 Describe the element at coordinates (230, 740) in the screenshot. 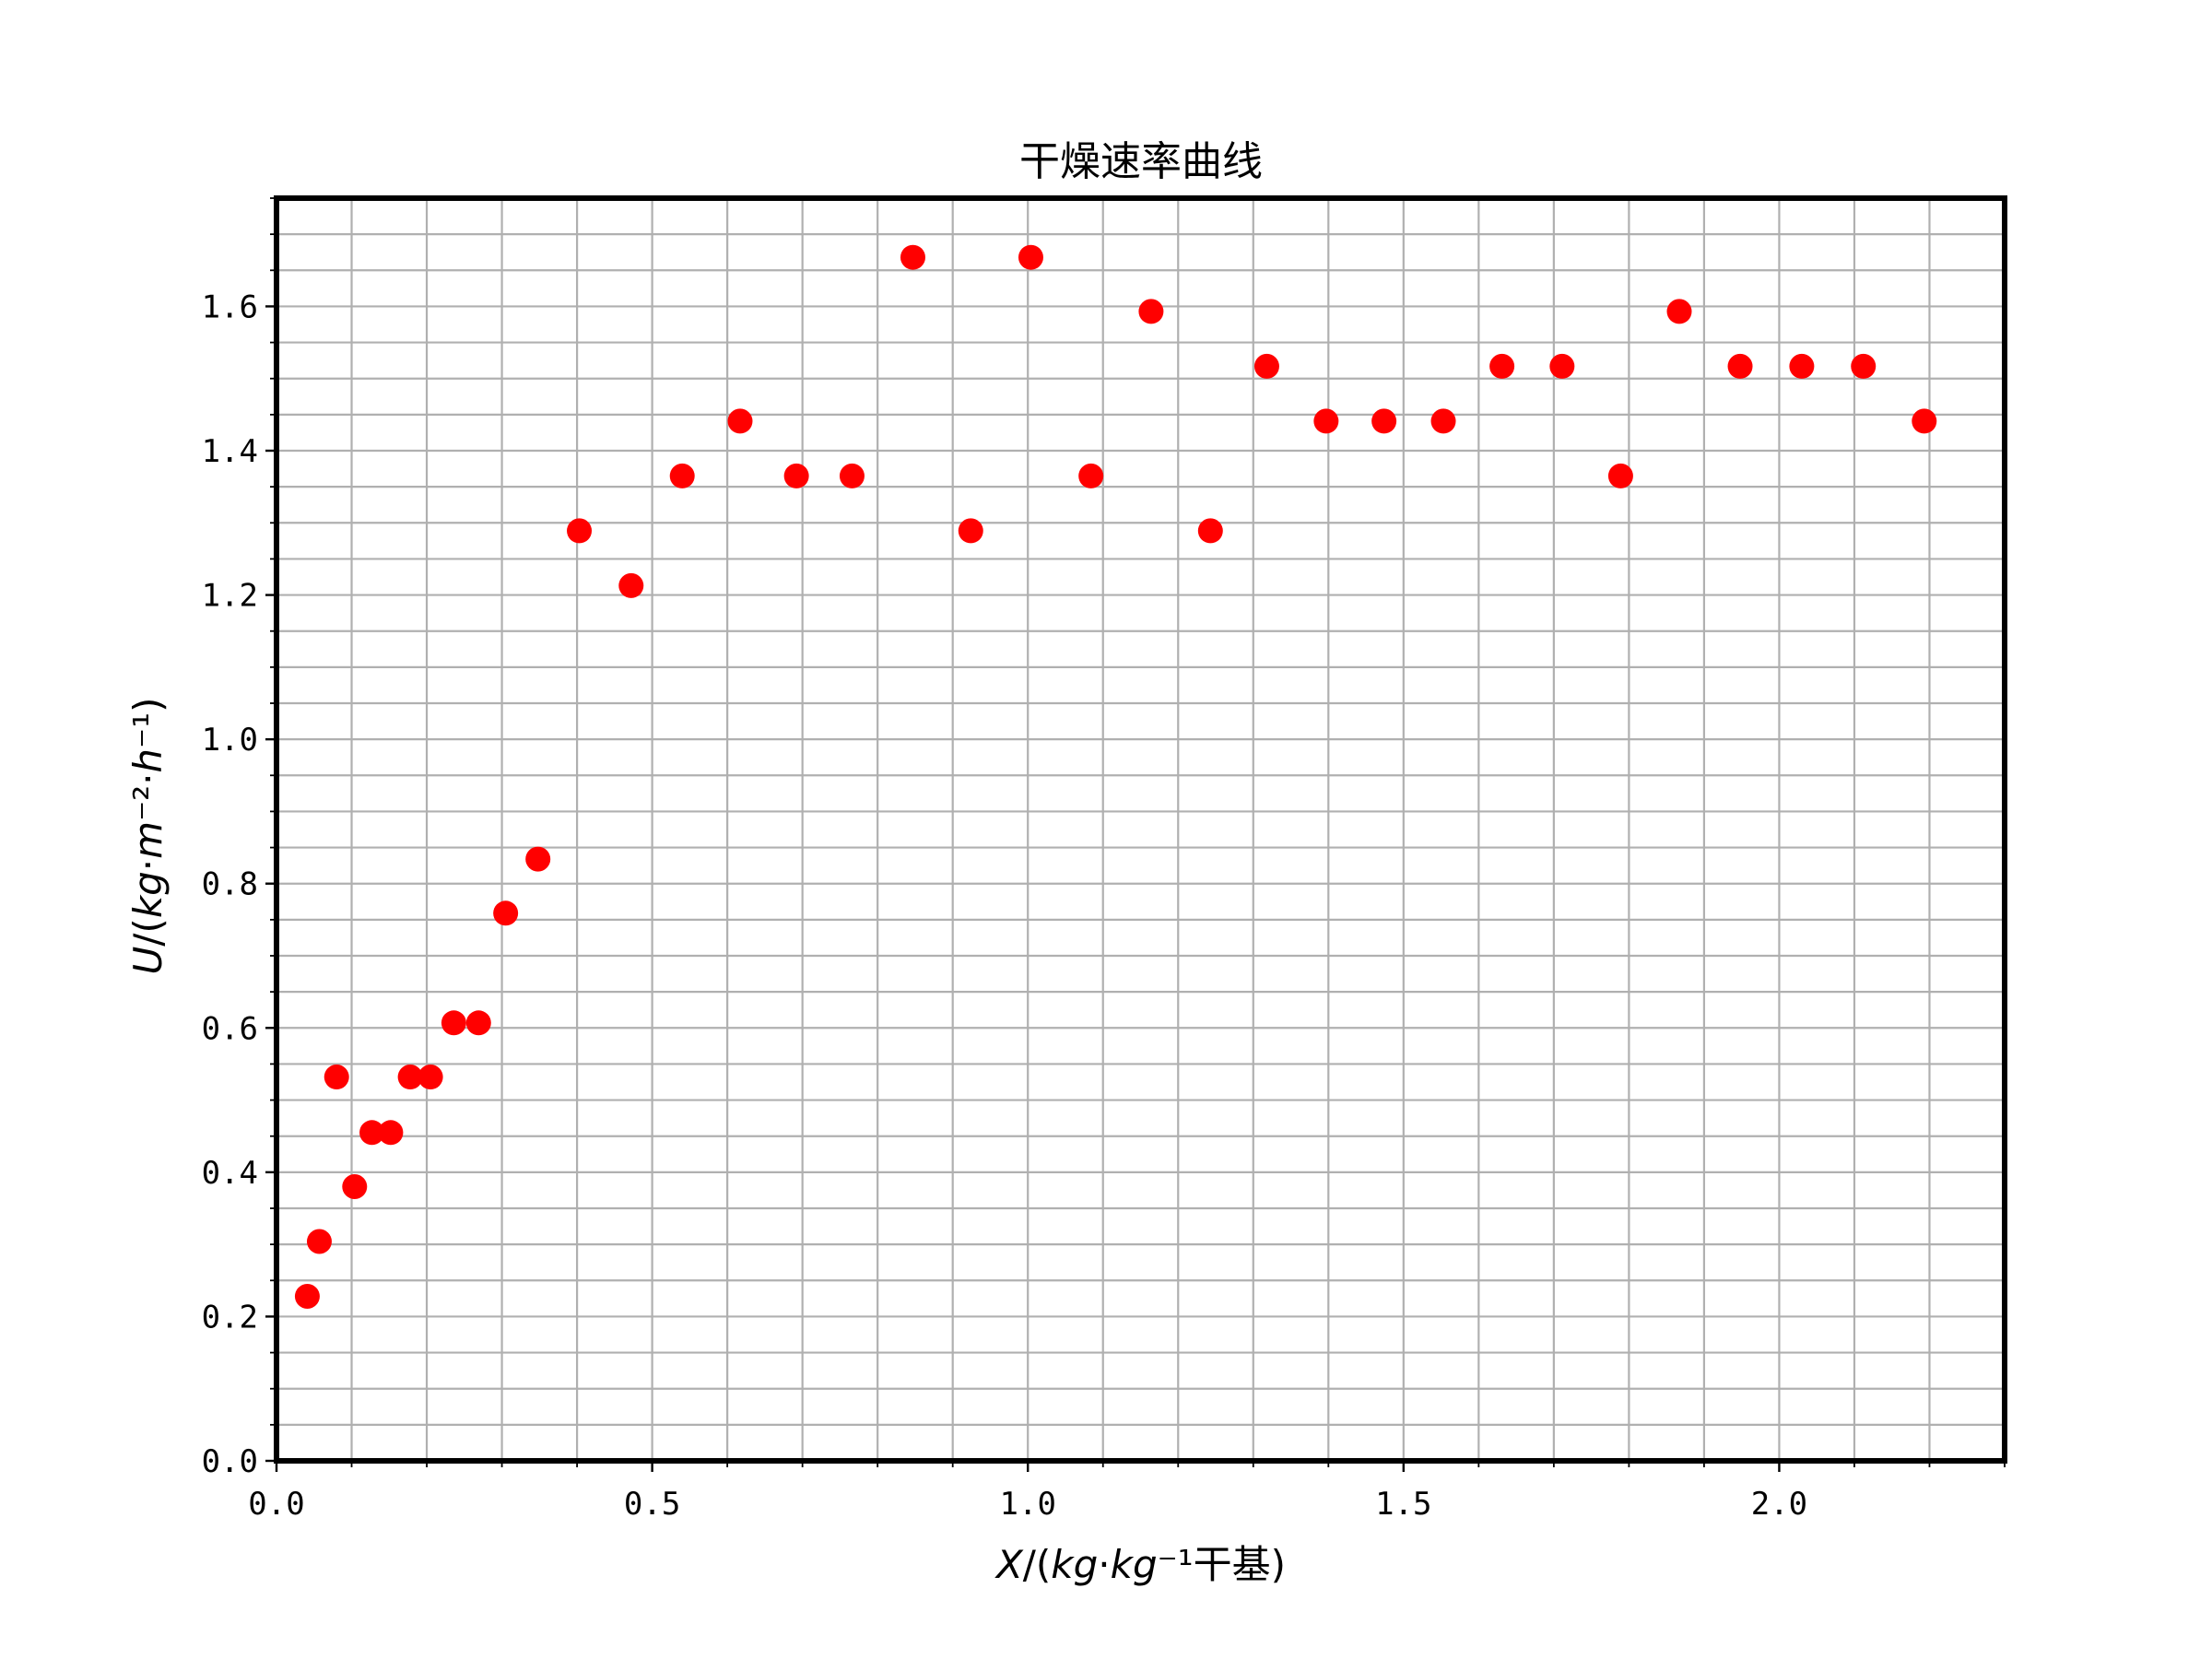

I see `y-tick-label: 1.0` at that location.